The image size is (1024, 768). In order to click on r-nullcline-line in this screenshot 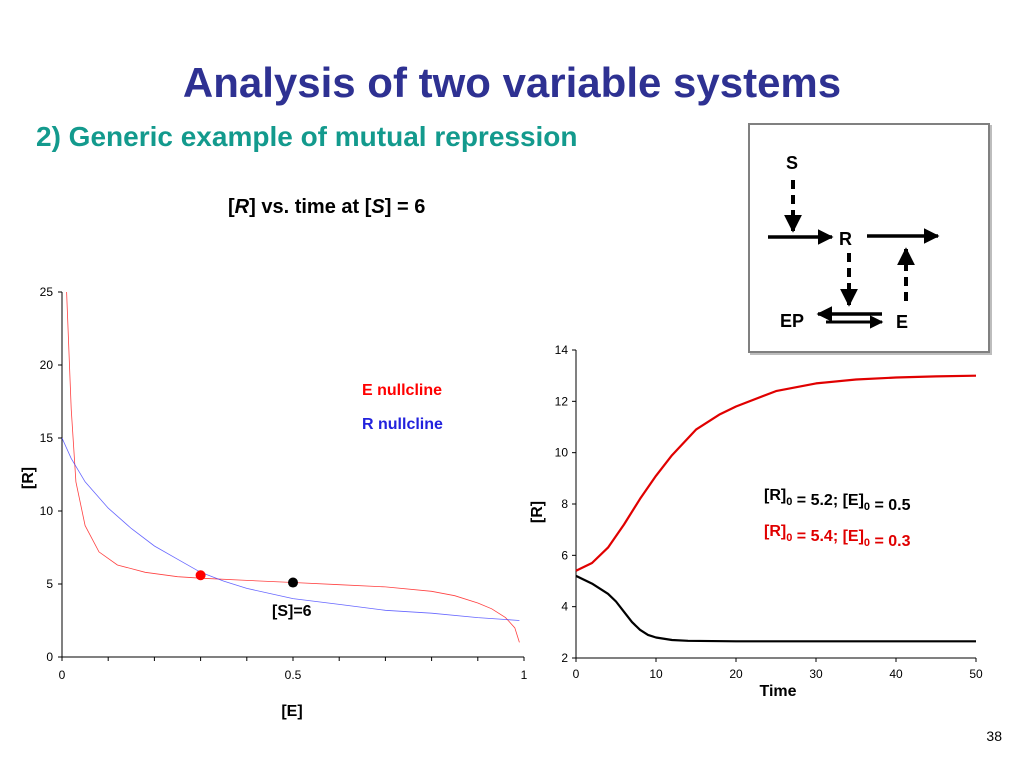, I will do `click(290, 529)`.